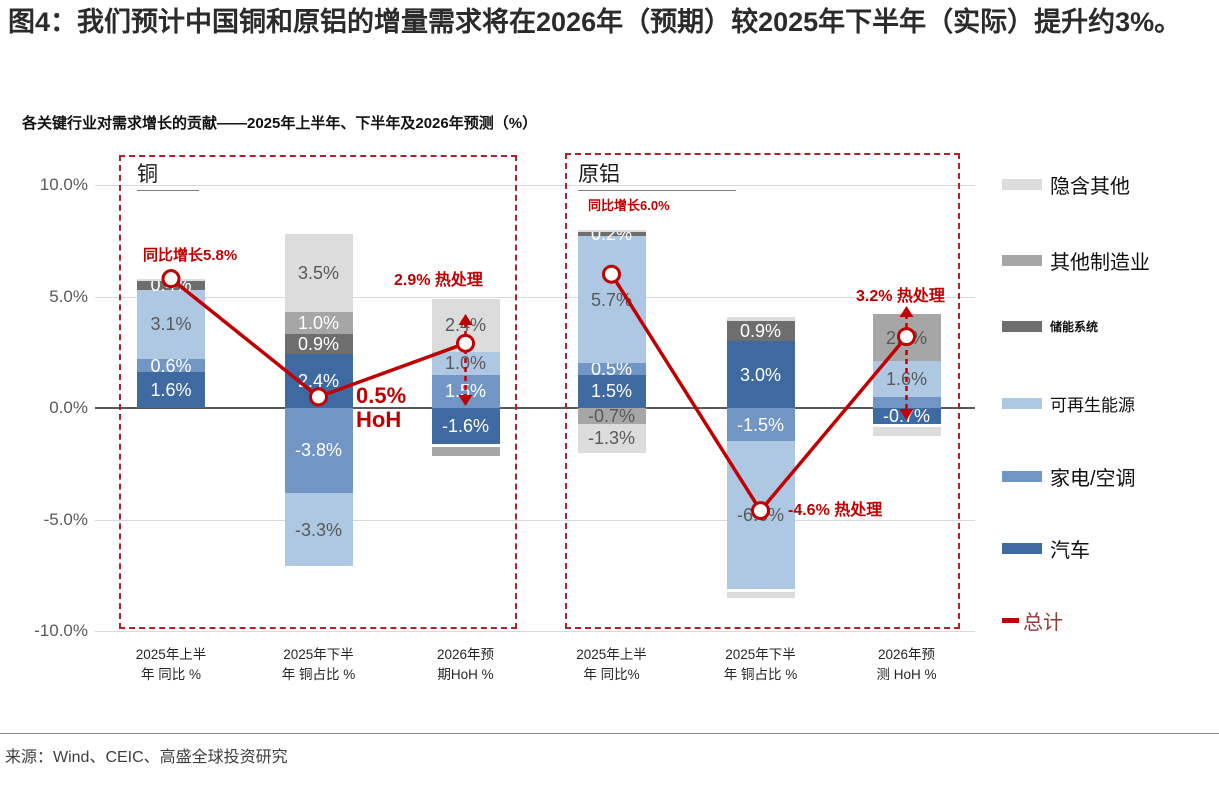  What do you see at coordinates (68, 407) in the screenshot?
I see `y-axis-tick: 0.0%` at bounding box center [68, 407].